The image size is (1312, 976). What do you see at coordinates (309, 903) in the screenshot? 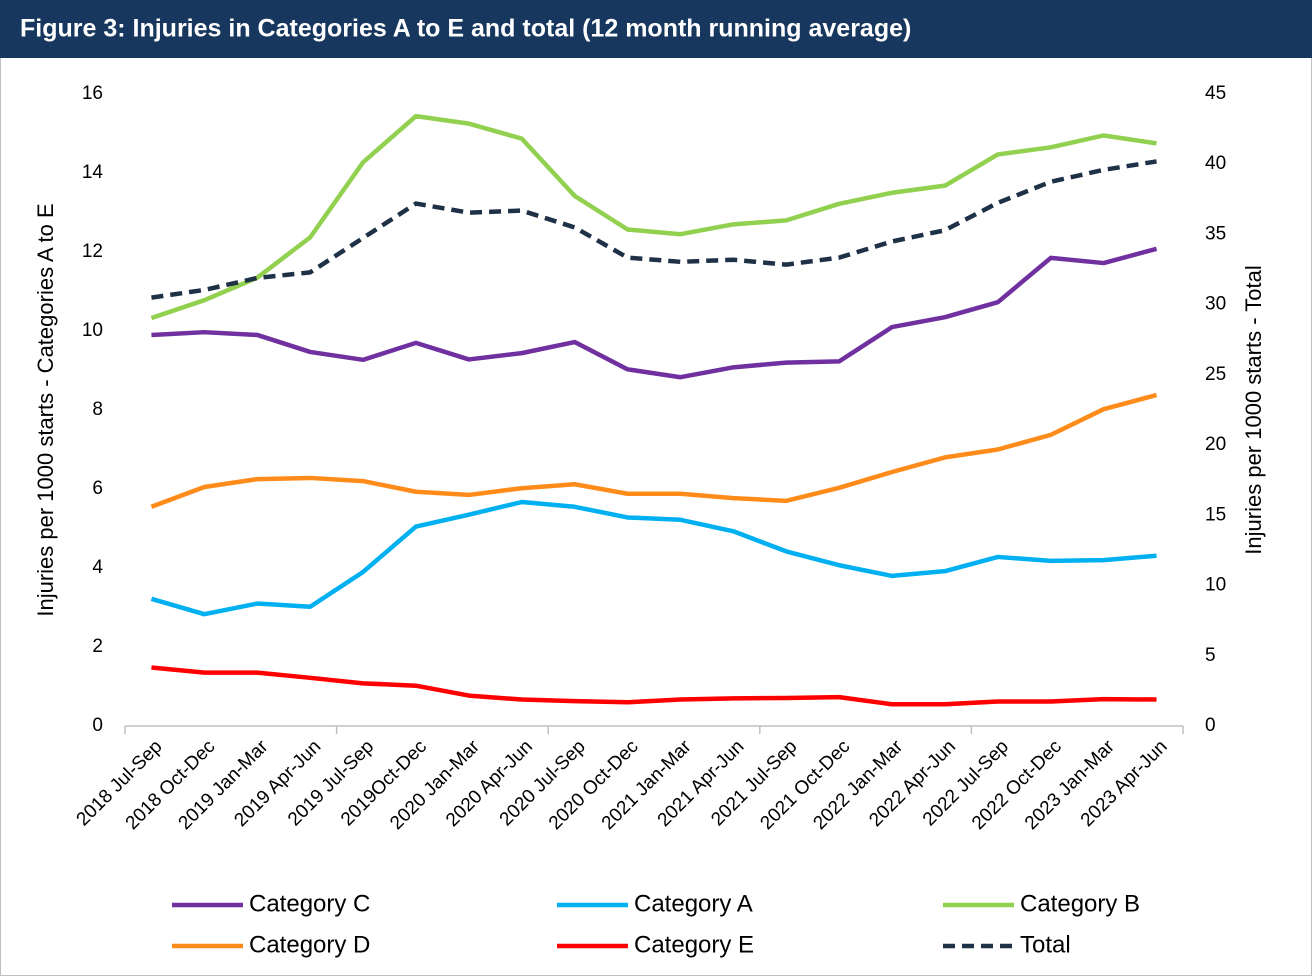
I see `legend-label: Category C` at bounding box center [309, 903].